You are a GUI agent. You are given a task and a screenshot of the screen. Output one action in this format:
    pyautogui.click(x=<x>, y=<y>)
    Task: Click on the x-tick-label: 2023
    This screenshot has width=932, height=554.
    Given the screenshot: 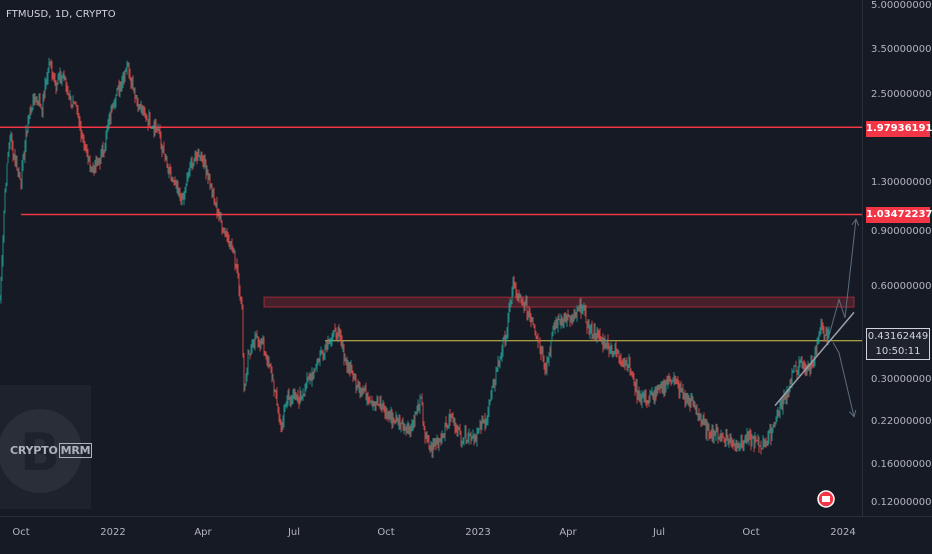 What is the action you would take?
    pyautogui.click(x=478, y=532)
    